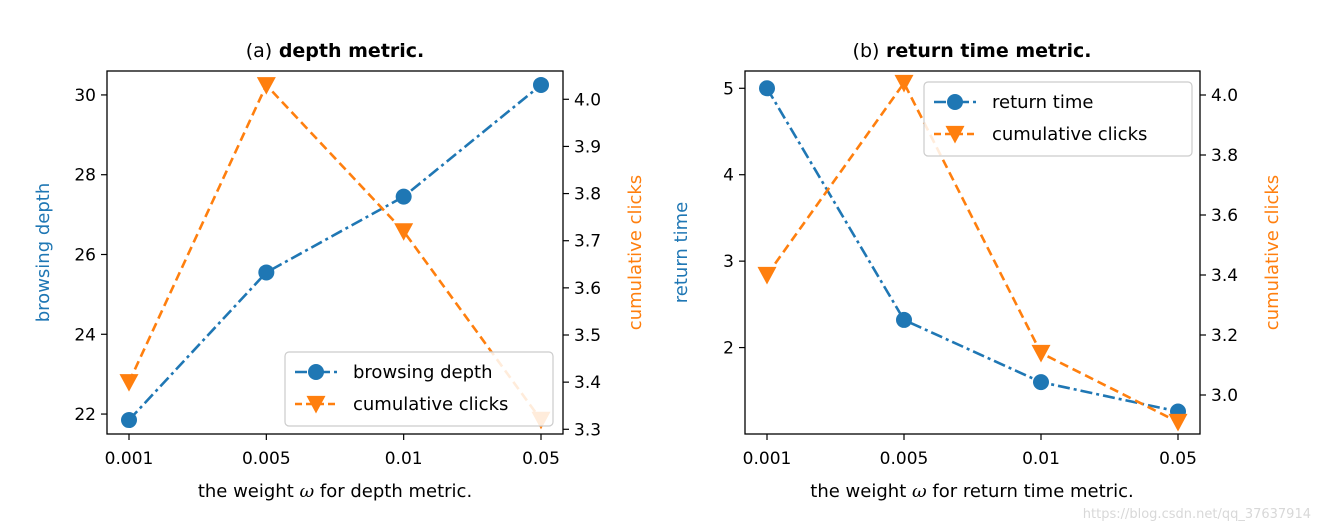 The height and width of the screenshot is (528, 1321). I want to click on left-y-axis-label: return time, so click(681, 252).